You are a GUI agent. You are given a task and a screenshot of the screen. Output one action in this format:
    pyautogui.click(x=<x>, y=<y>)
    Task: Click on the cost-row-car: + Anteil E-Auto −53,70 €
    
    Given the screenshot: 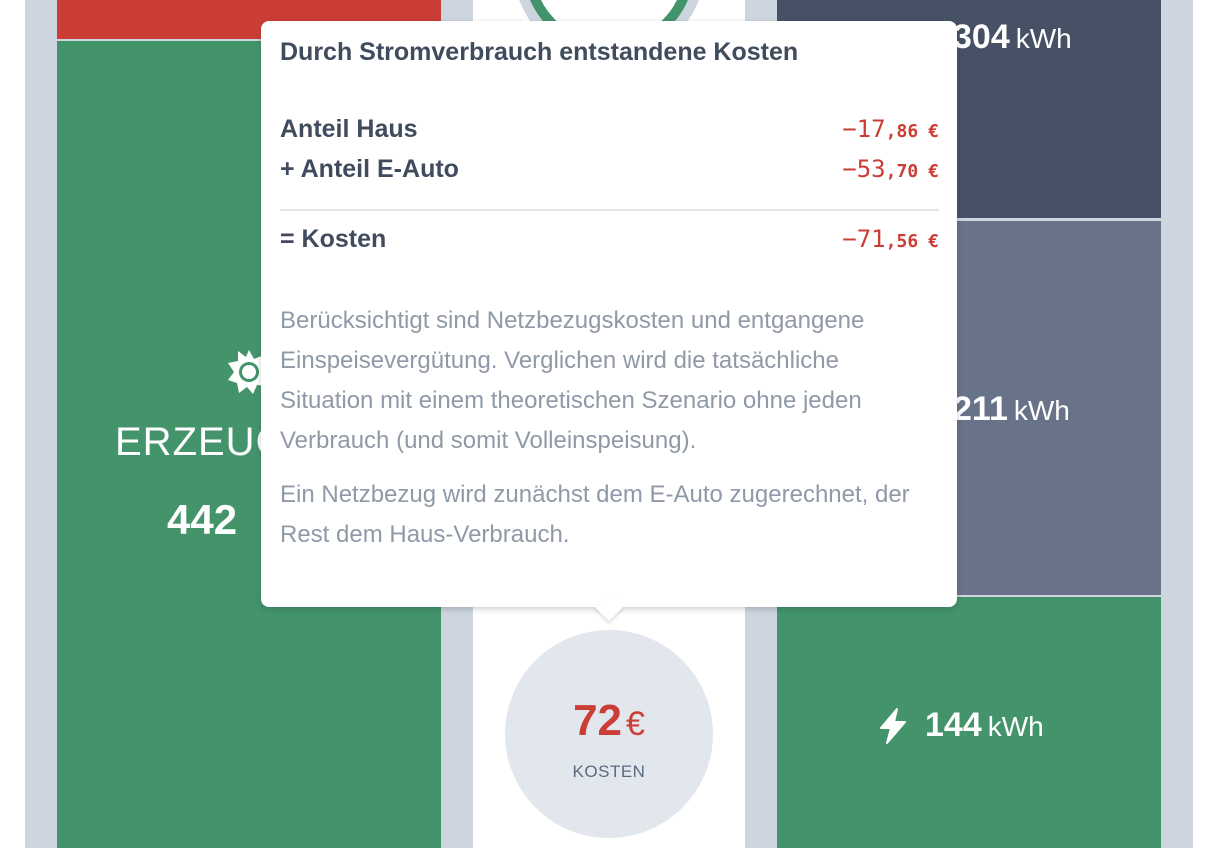 What is the action you would take?
    pyautogui.click(x=609, y=175)
    